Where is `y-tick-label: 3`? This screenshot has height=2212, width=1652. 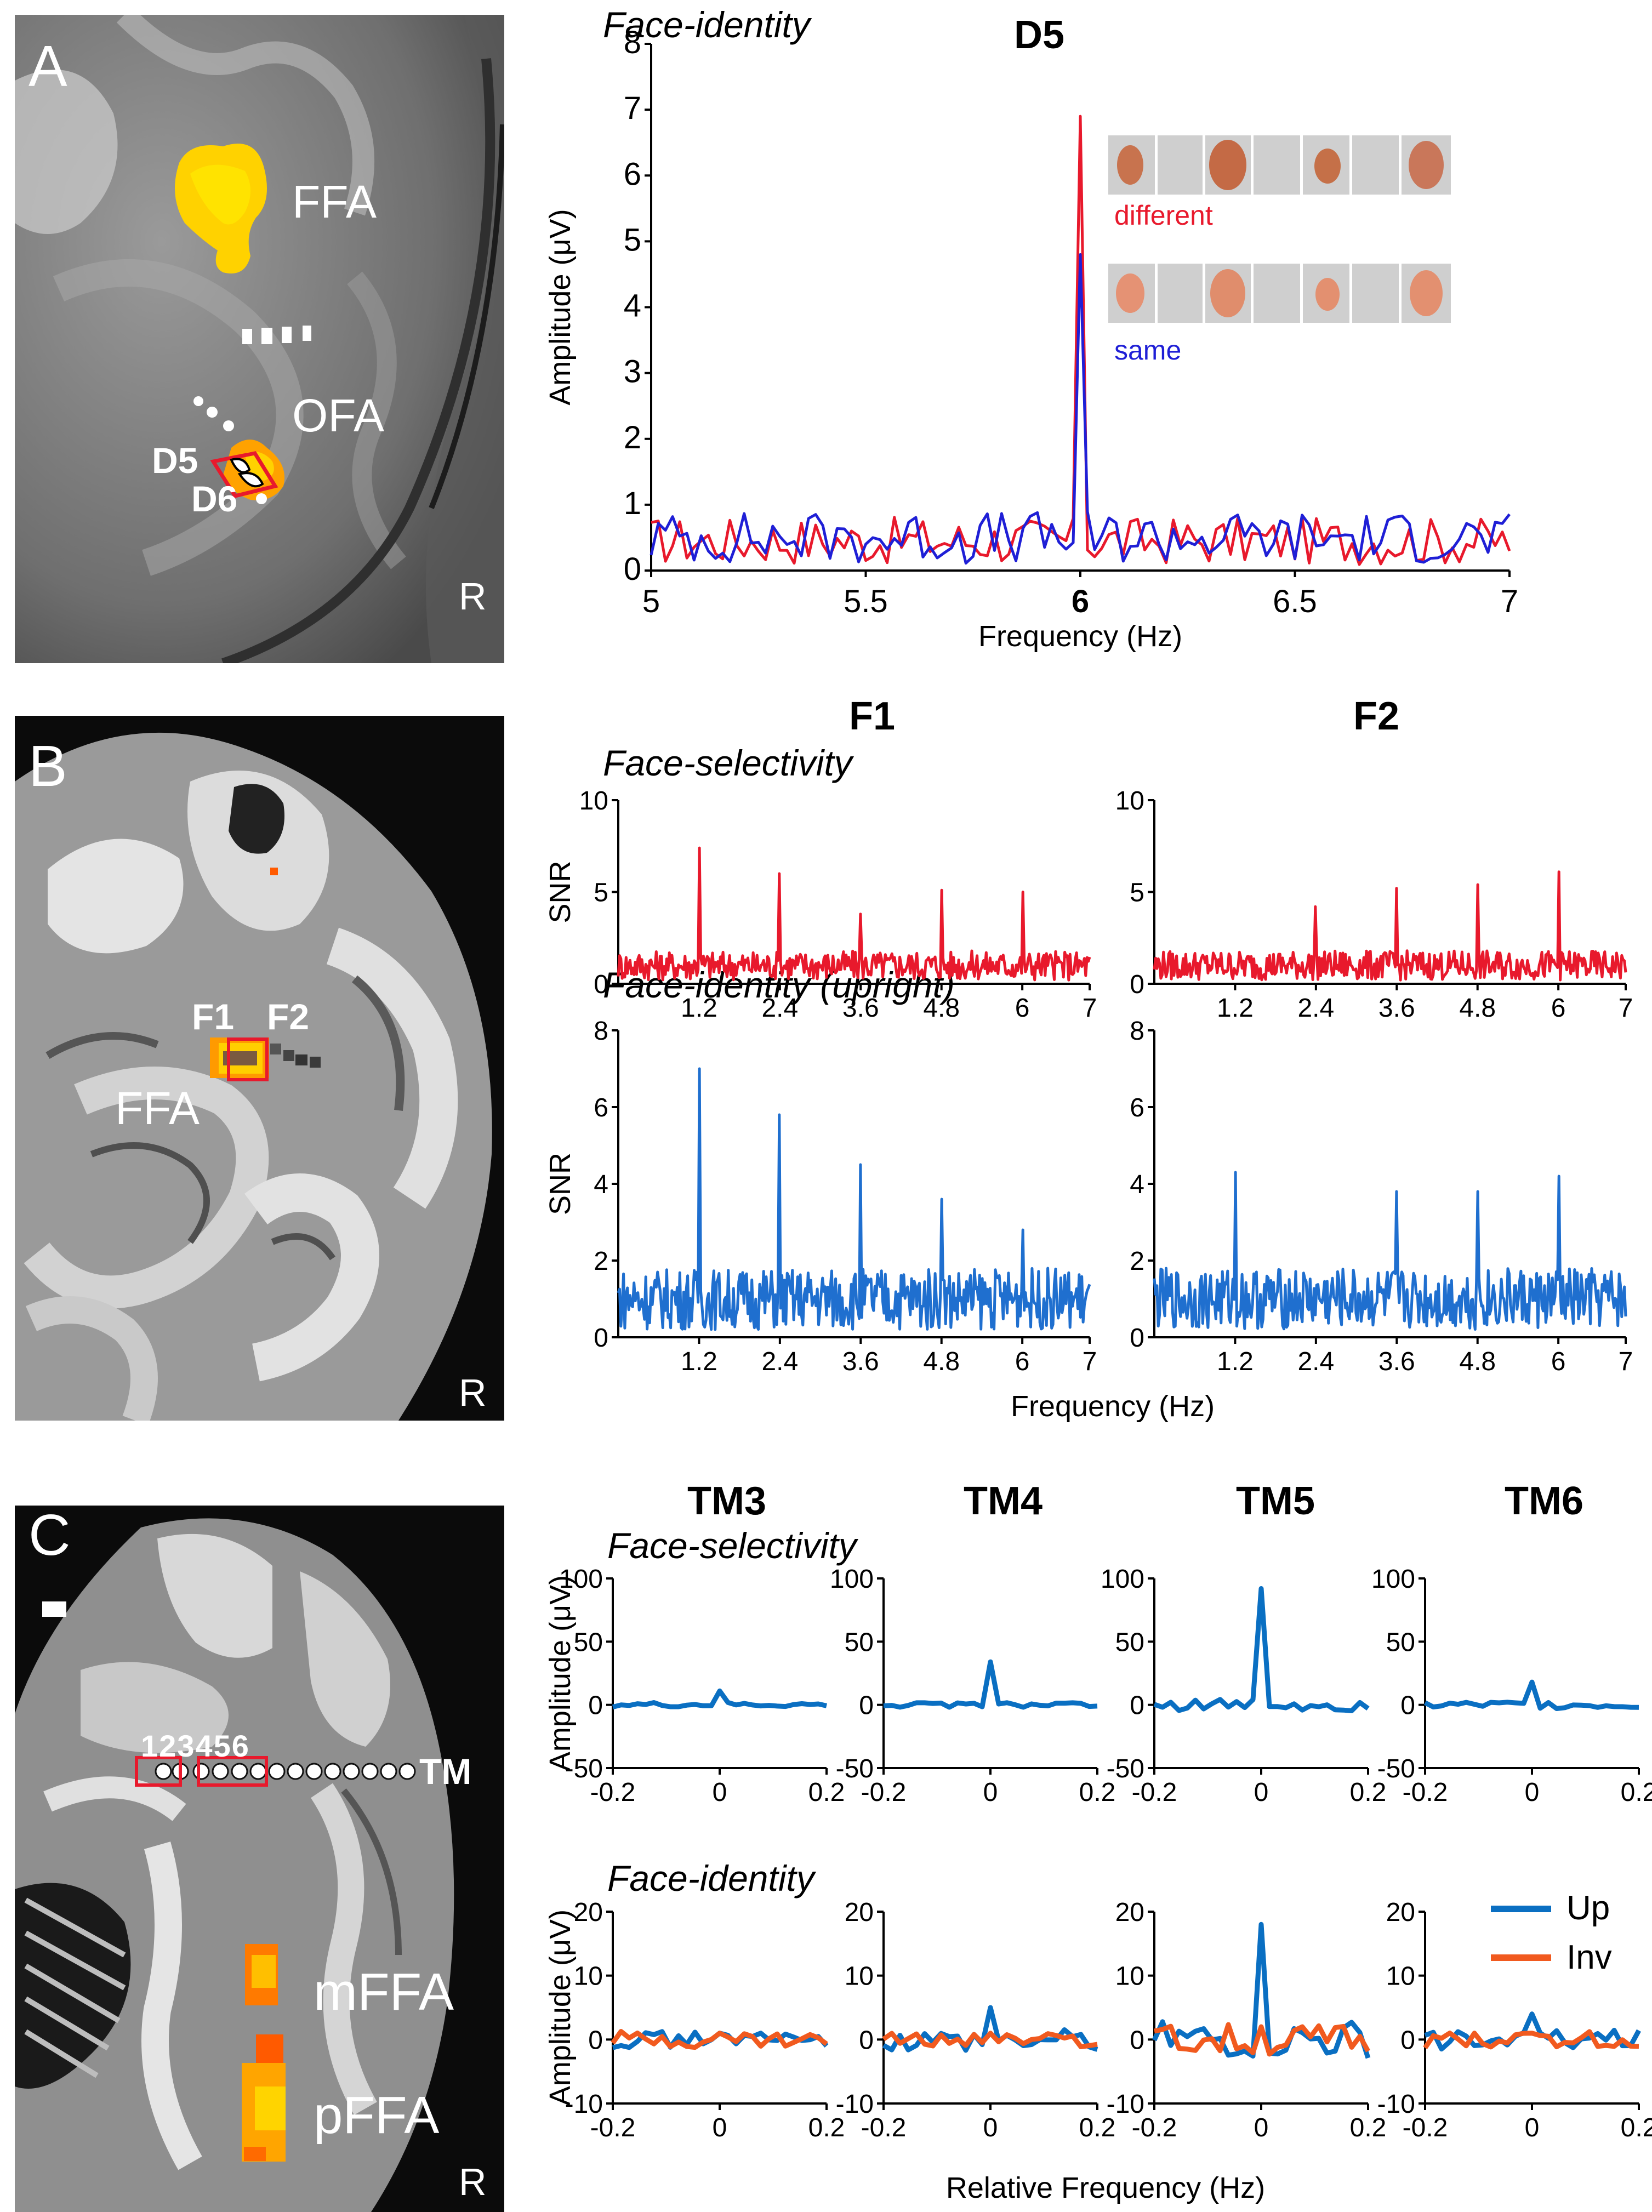
y-tick-label: 3 is located at coordinates (633, 372).